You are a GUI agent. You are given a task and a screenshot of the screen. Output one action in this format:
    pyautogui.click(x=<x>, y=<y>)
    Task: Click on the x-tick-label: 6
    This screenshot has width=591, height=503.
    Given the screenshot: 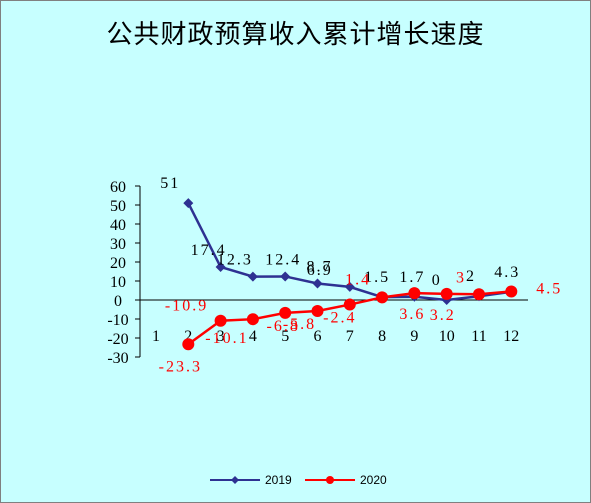 What is the action you would take?
    pyautogui.click(x=318, y=336)
    